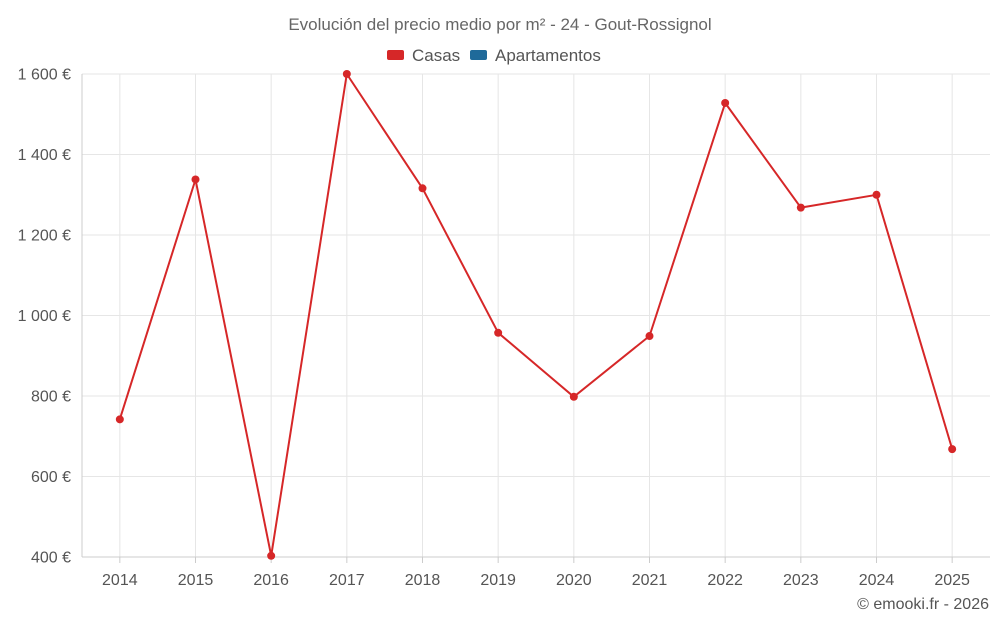 This screenshot has width=1000, height=625. Describe the element at coordinates (346, 74) in the screenshot. I see `data-point-casas-2017` at that location.